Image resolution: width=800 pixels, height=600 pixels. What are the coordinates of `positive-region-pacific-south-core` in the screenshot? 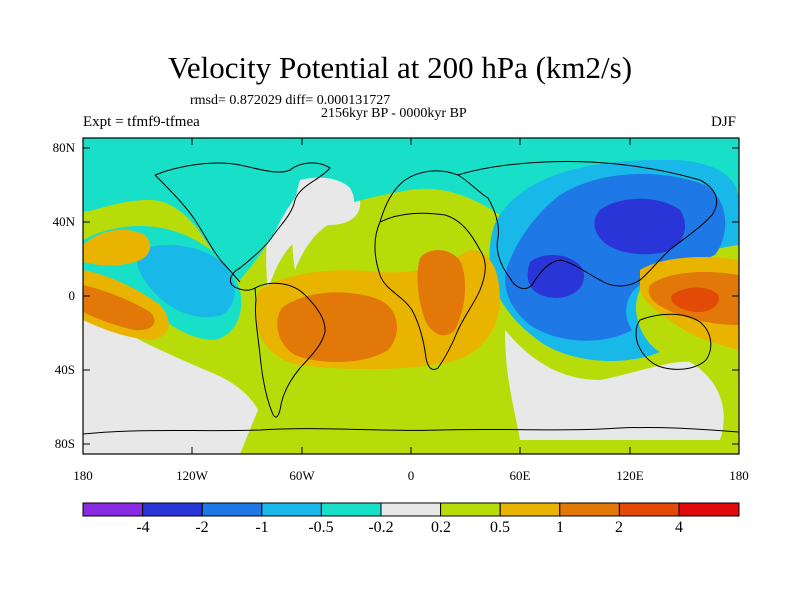 It's located at (119, 308).